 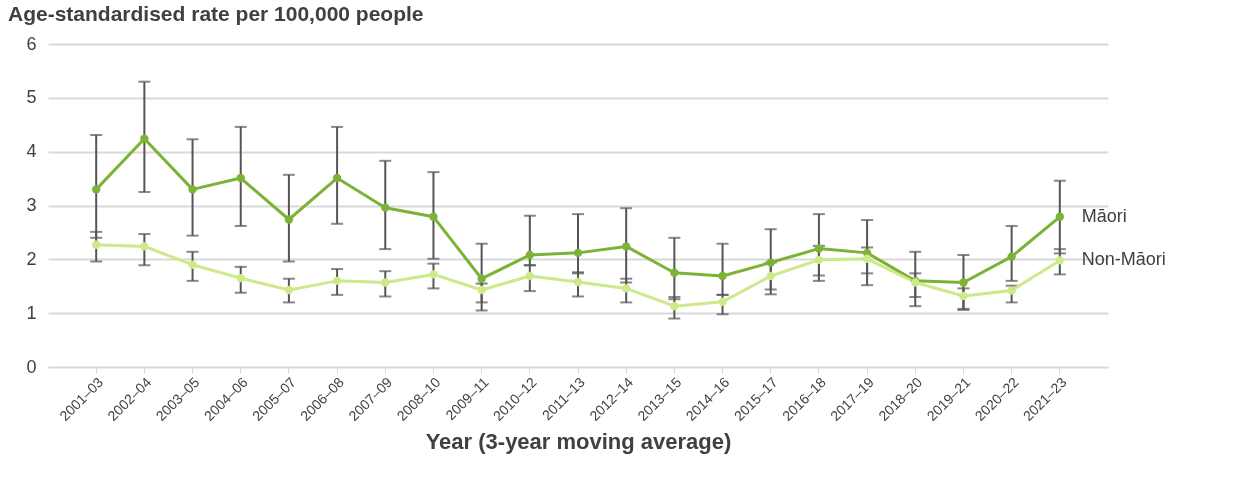 I want to click on y-tick-label: 0, so click(x=31, y=366).